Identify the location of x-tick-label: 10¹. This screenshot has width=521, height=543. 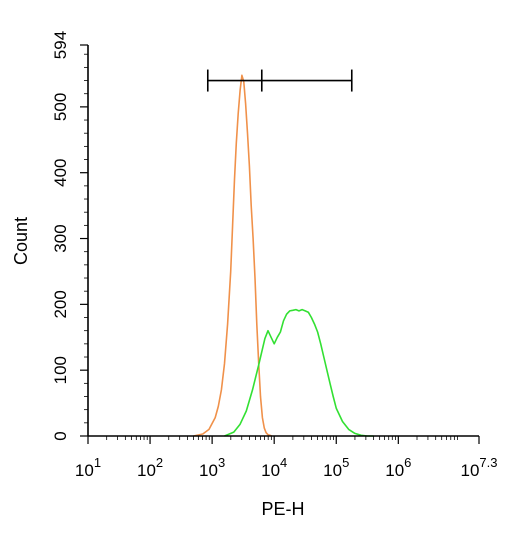
(88, 467).